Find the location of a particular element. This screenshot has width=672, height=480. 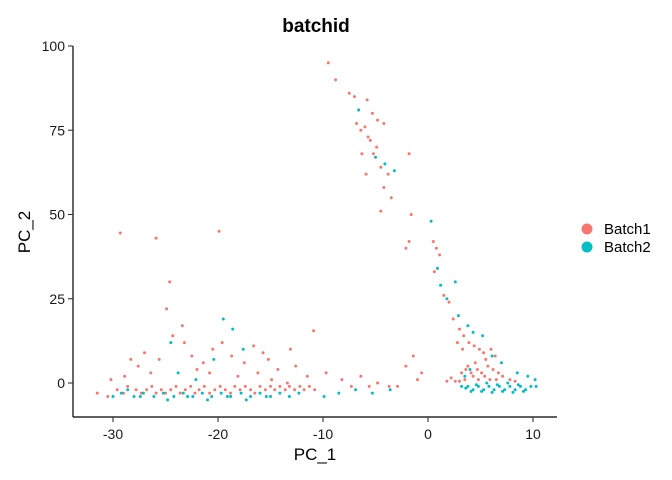

legend-label-batch1: Batch1 is located at coordinates (627, 229).